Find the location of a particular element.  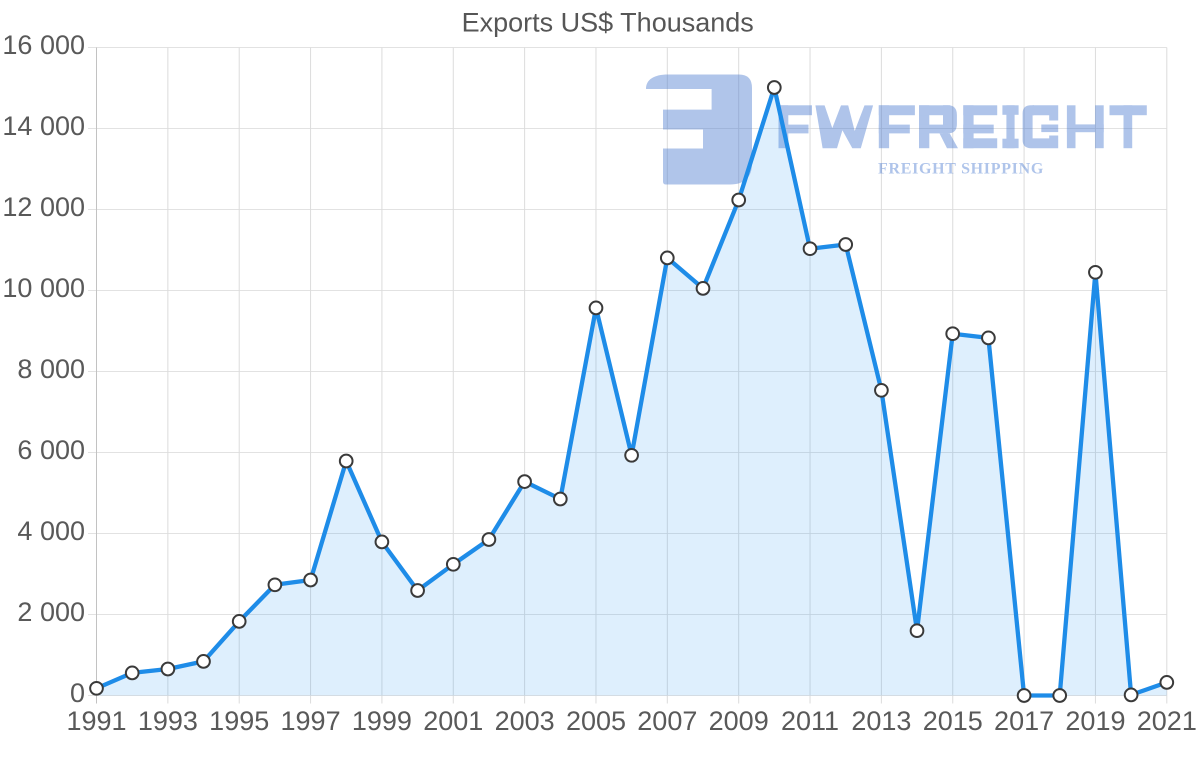

svg-text: 4 000 is located at coordinates (51, 531).